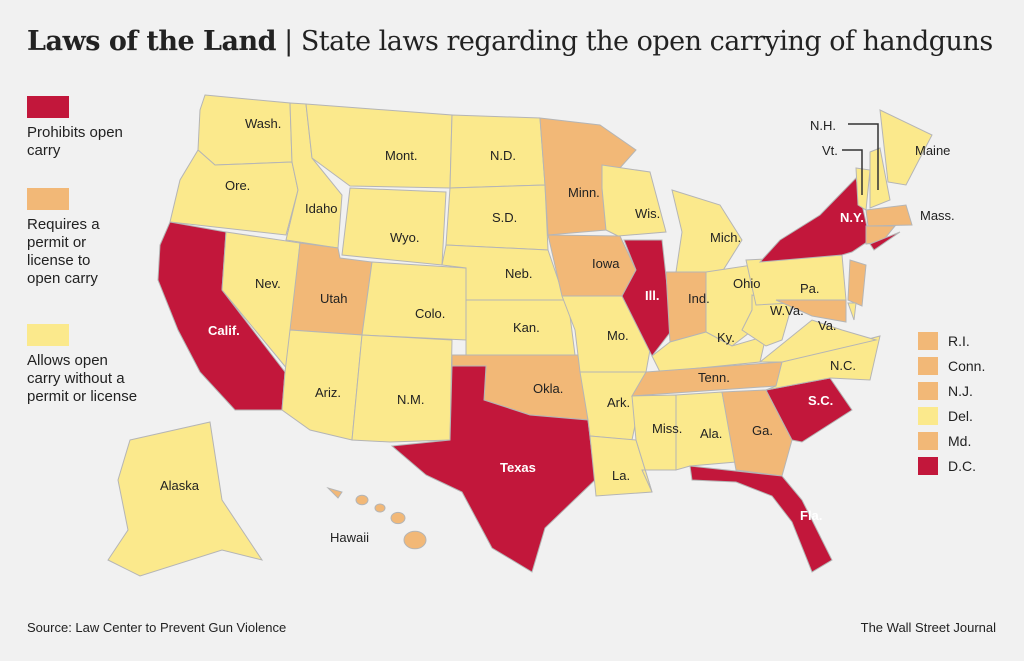 The height and width of the screenshot is (661, 1024). What do you see at coordinates (714, 377) in the screenshot?
I see `state-label-tn: Tenn.` at bounding box center [714, 377].